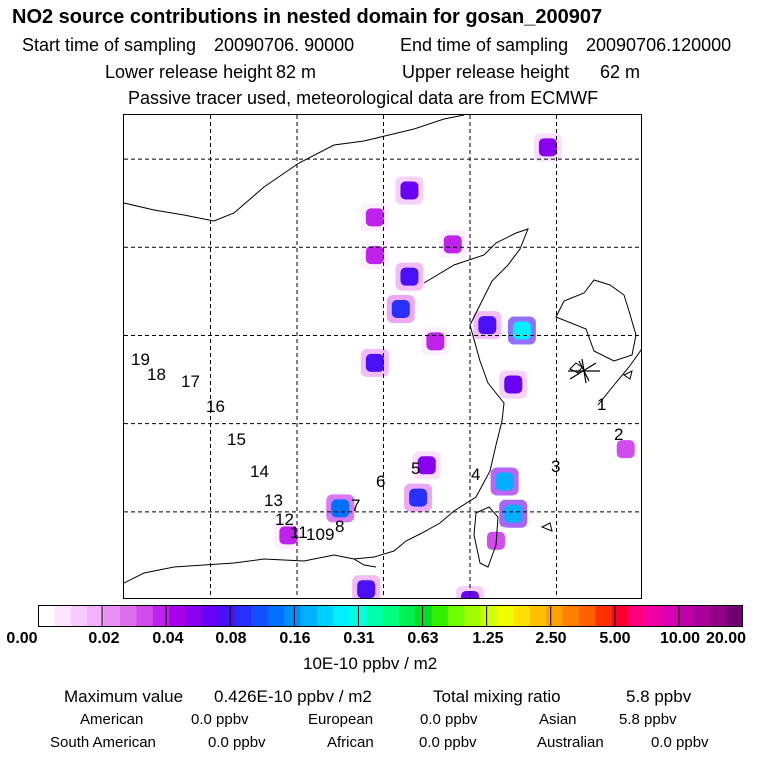  I want to click on colorbar-tick-label: 20.00, so click(726, 638).